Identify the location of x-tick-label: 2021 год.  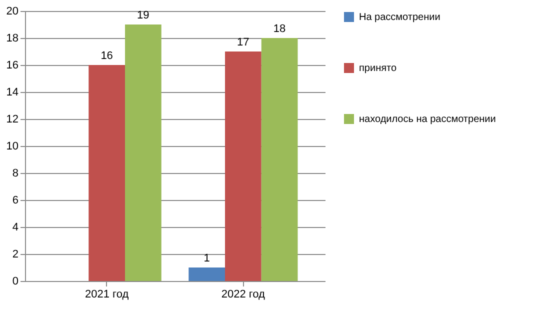
(107, 294).